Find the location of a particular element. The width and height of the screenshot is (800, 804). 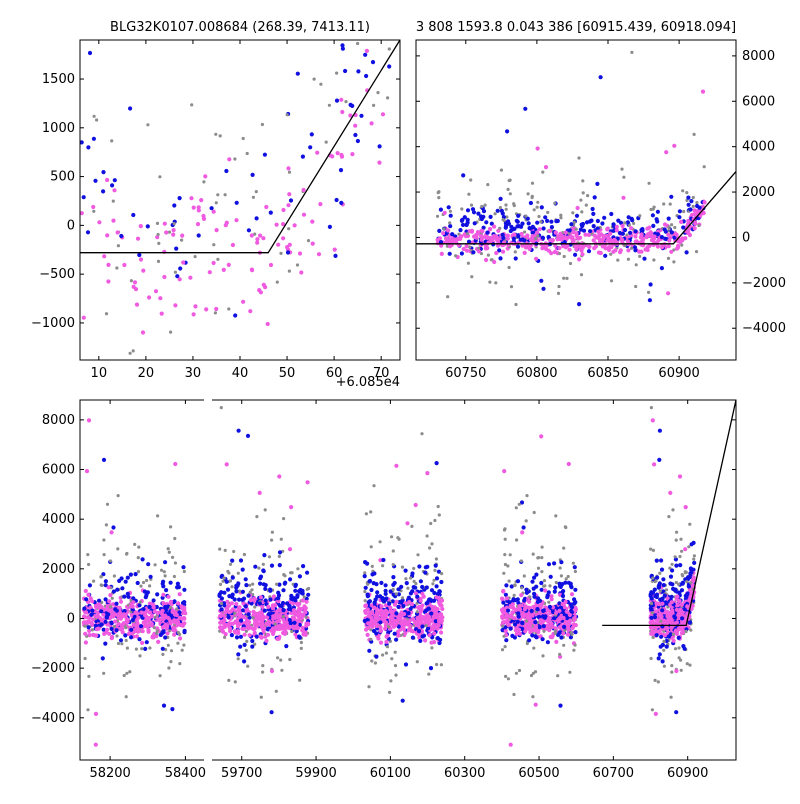

x-tick-label: 60900 is located at coordinates (678, 373).